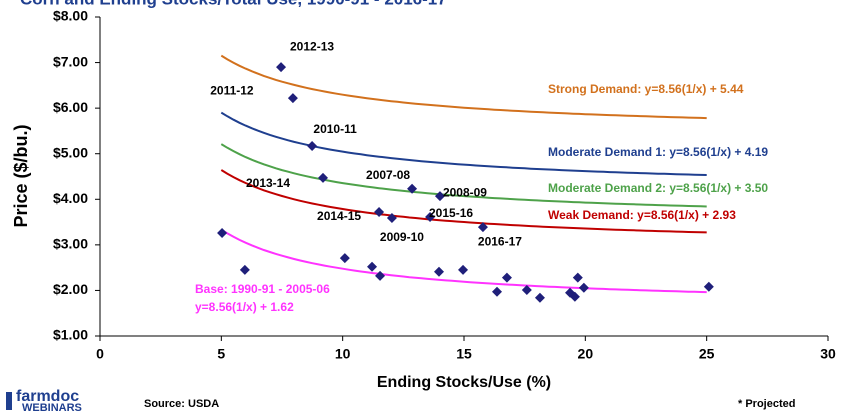 The width and height of the screenshot is (844, 413). Describe the element at coordinates (658, 188) in the screenshot. I see `curve-label: Moderate Demand 2: y=8.56(1/x) + 3.50` at that location.